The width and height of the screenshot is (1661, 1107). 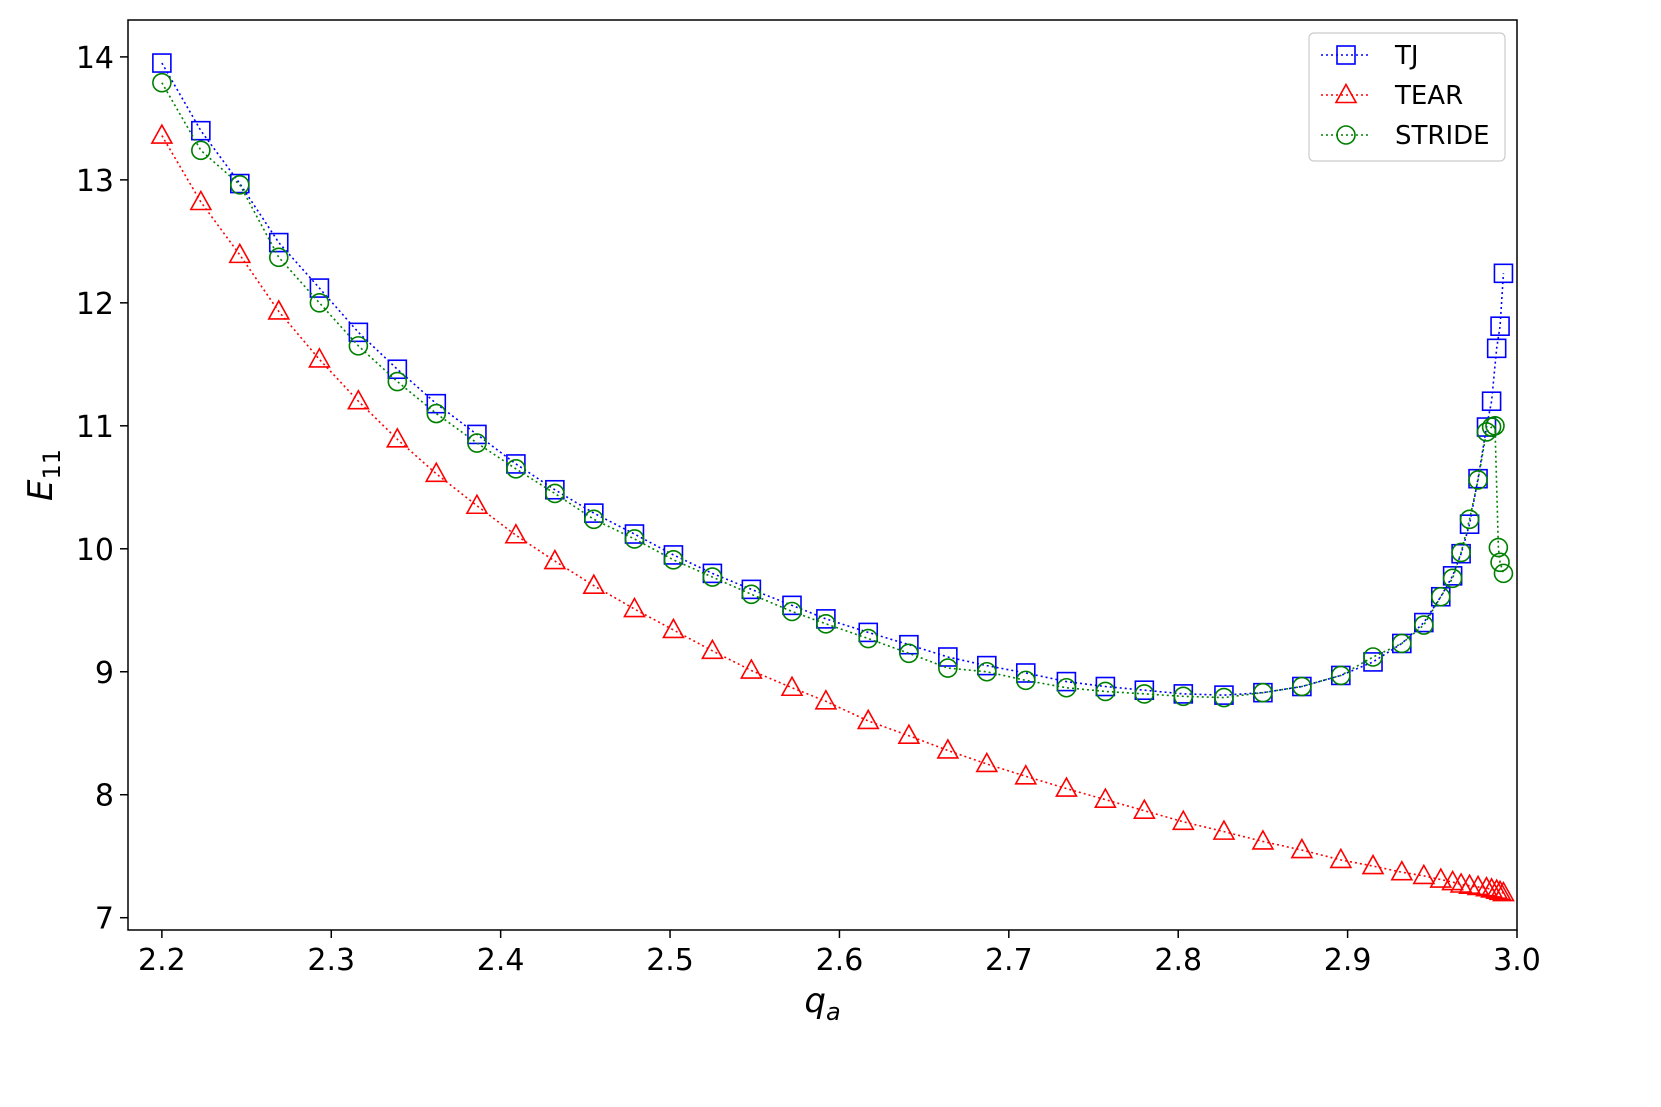 I want to click on x-tick-label: 2.3, so click(x=331, y=960).